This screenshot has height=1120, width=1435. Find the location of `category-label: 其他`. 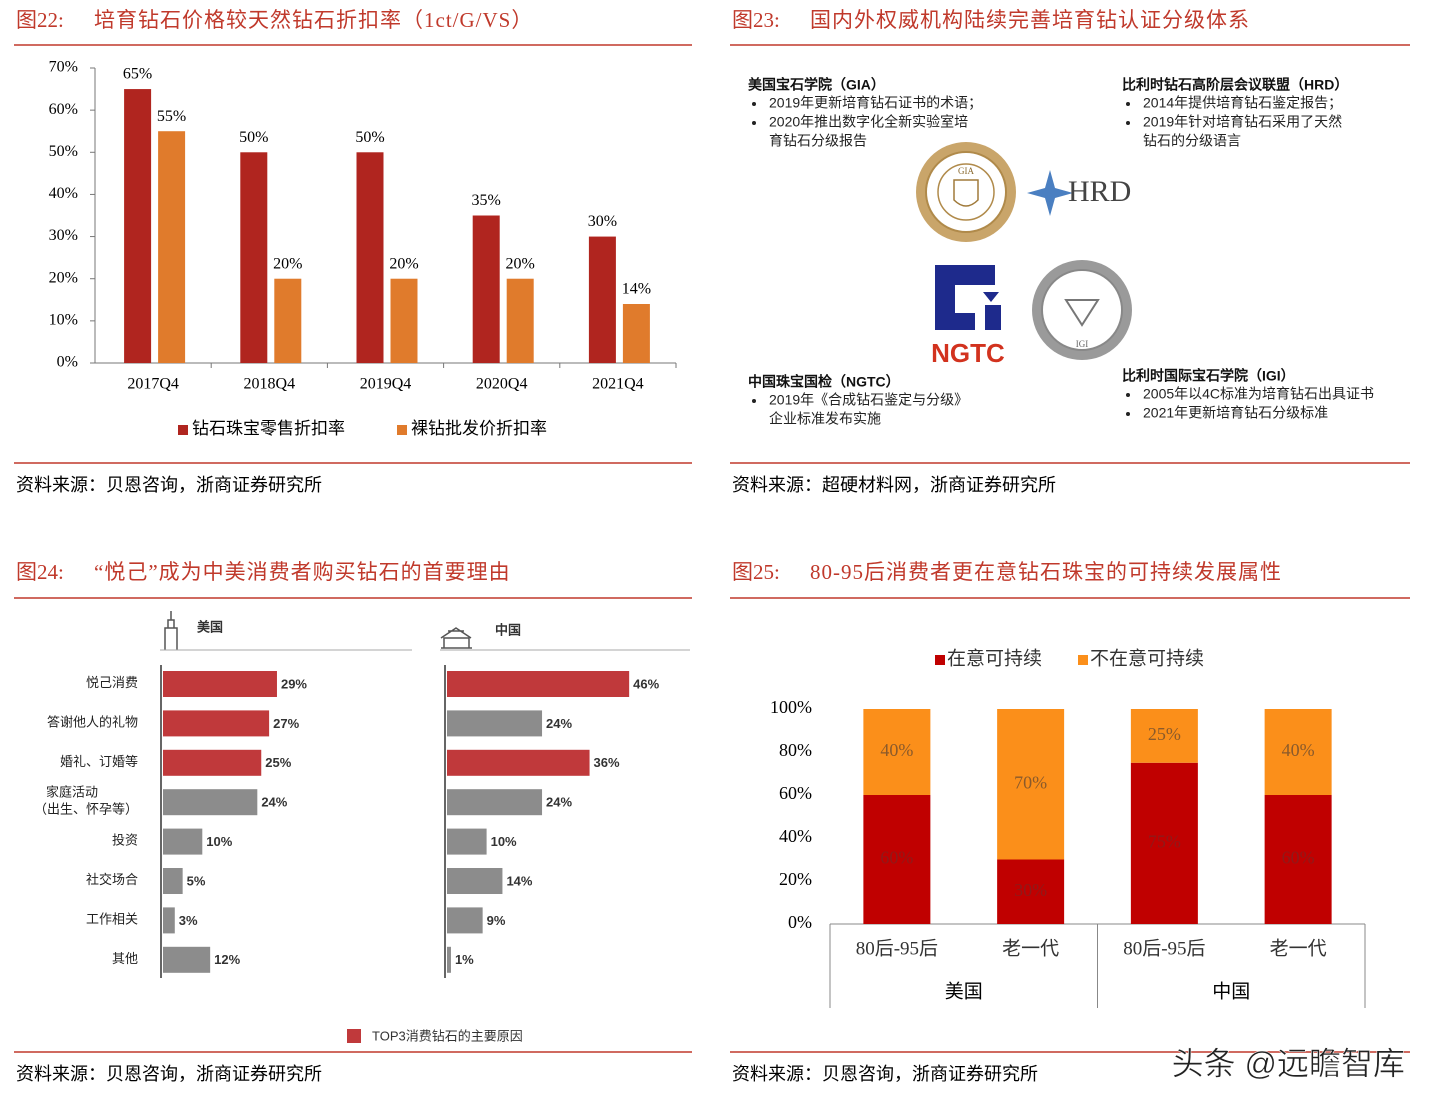

category-label: 其他 is located at coordinates (125, 958).